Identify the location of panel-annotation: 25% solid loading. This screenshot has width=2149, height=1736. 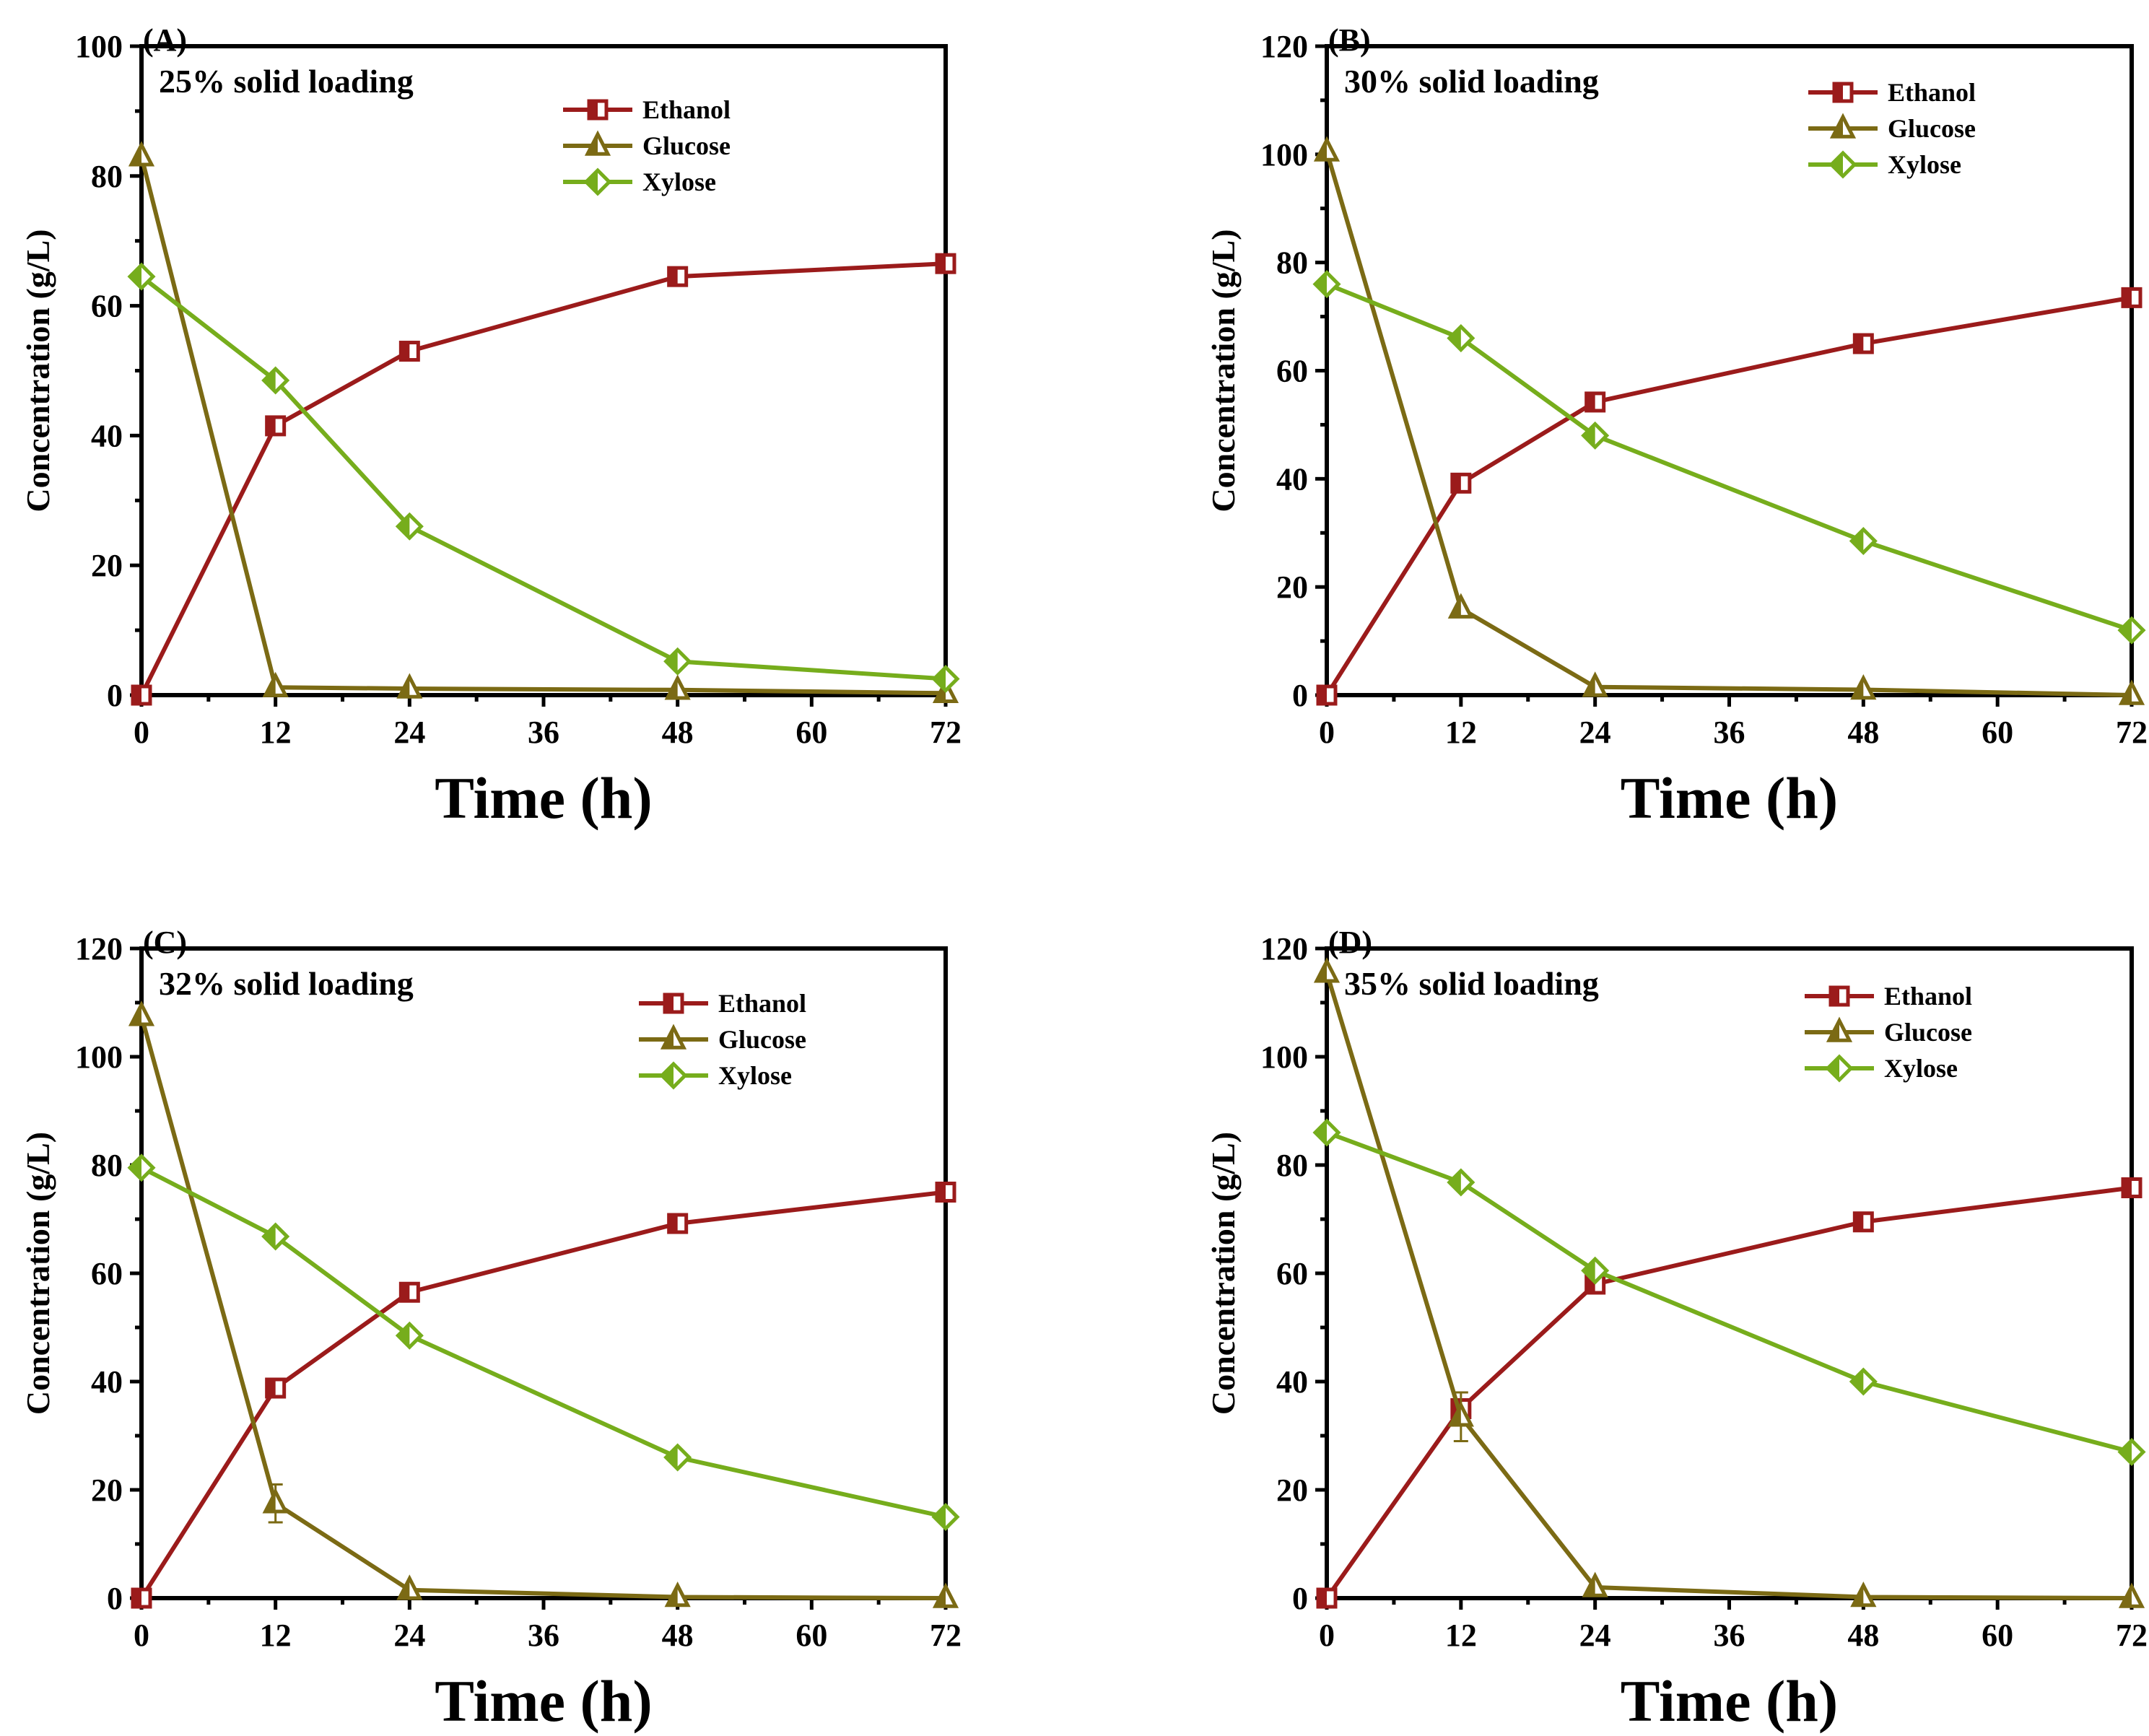
(286, 81).